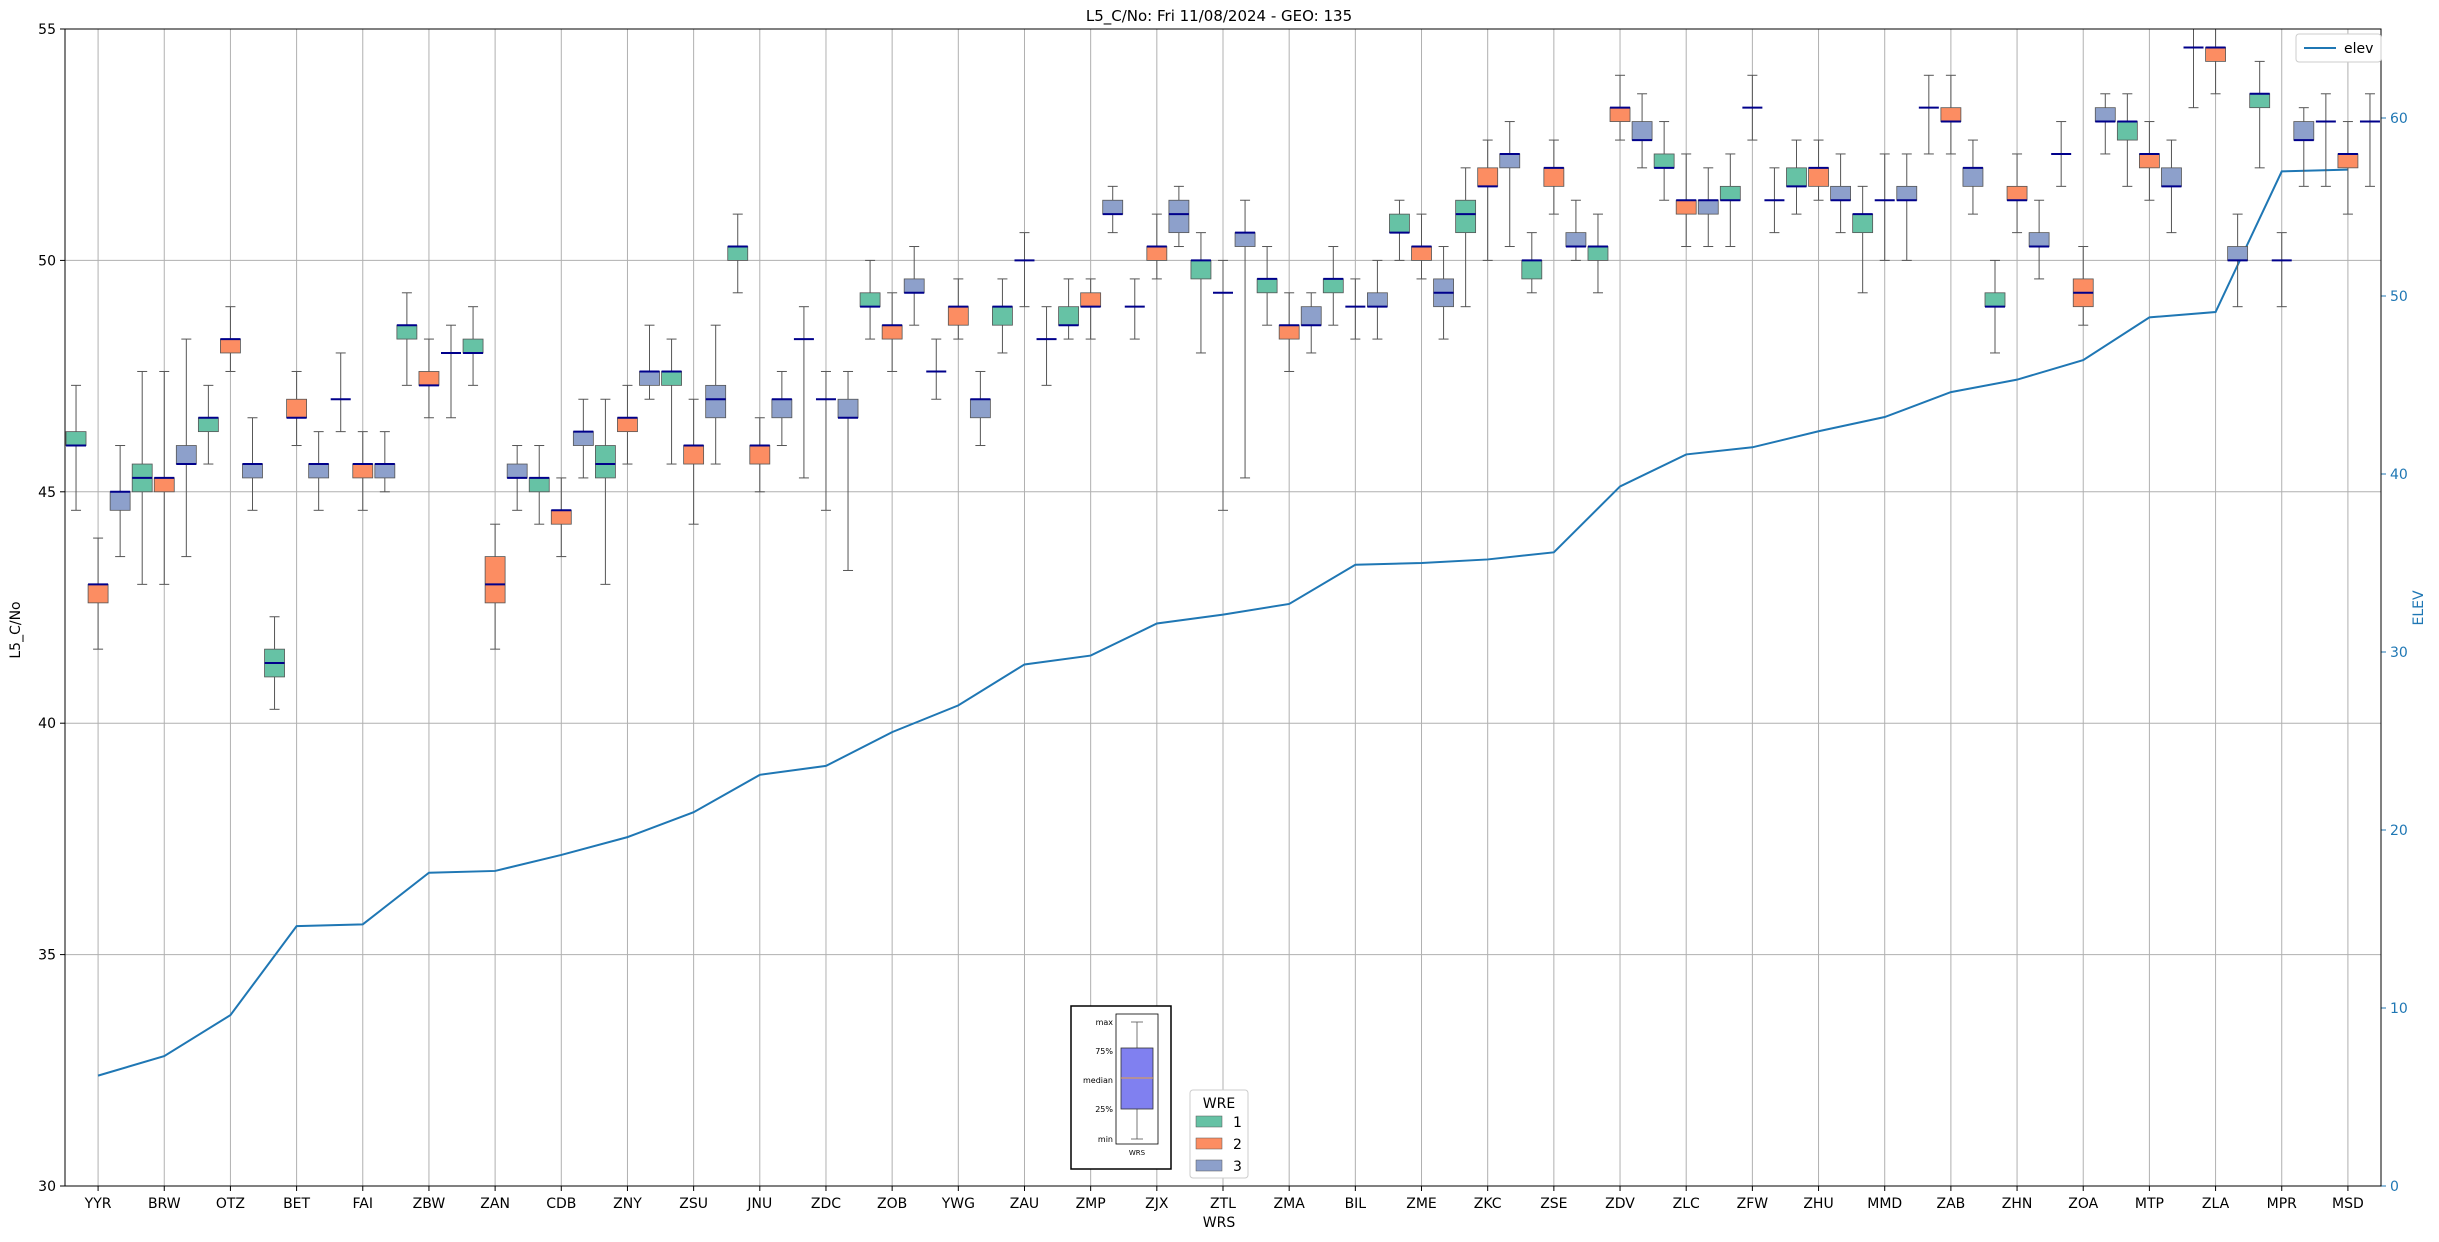 This screenshot has width=2439, height=1242. I want to click on box-ZHN-wre2, so click(2017, 193).